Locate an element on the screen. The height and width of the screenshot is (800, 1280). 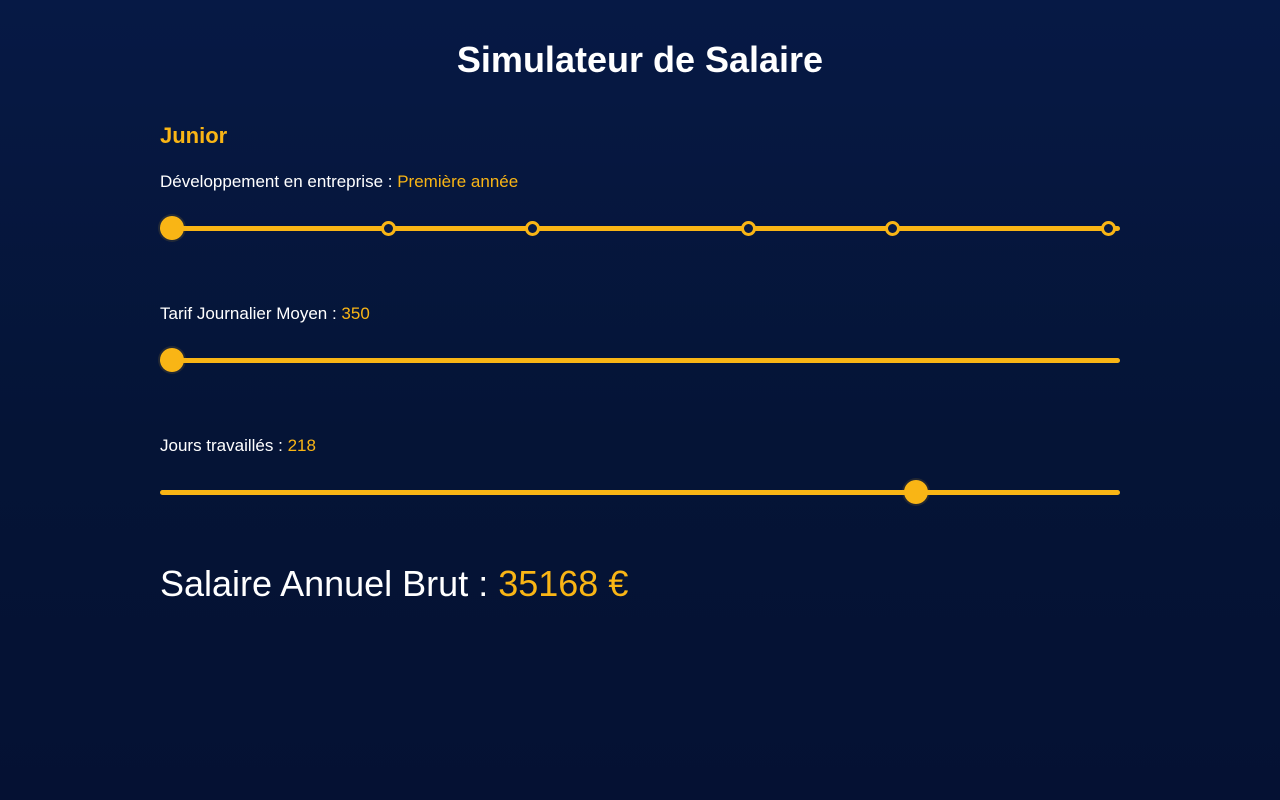
experience-slider-track is located at coordinates (640, 228).